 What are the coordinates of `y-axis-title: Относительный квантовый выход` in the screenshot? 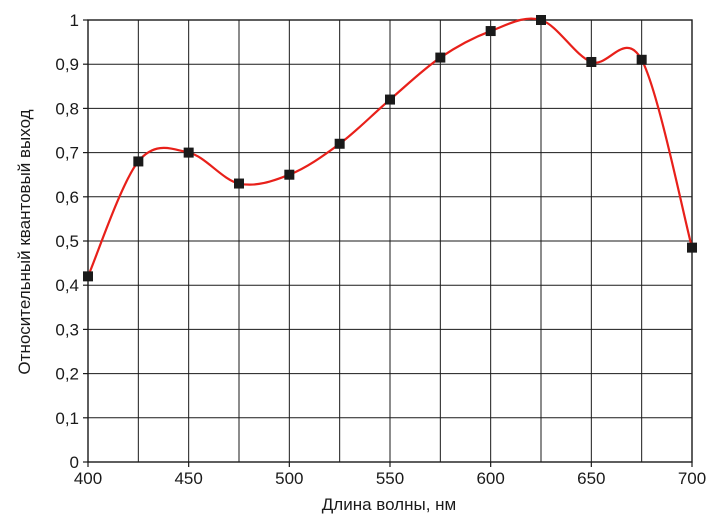 It's located at (24, 241).